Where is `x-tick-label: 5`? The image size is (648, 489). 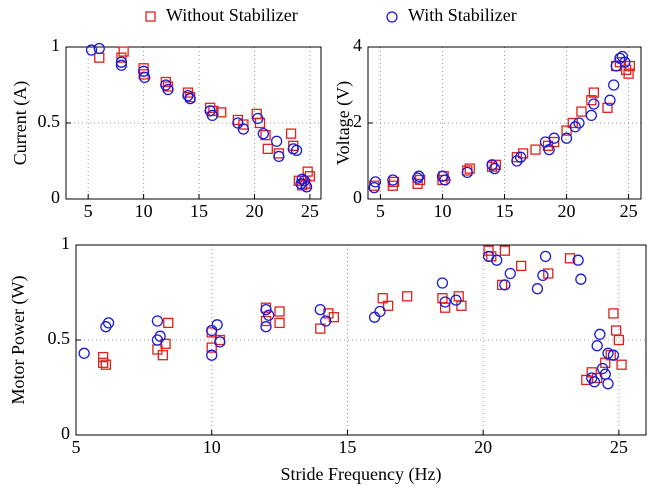 x-tick-label: 5 is located at coordinates (88, 211).